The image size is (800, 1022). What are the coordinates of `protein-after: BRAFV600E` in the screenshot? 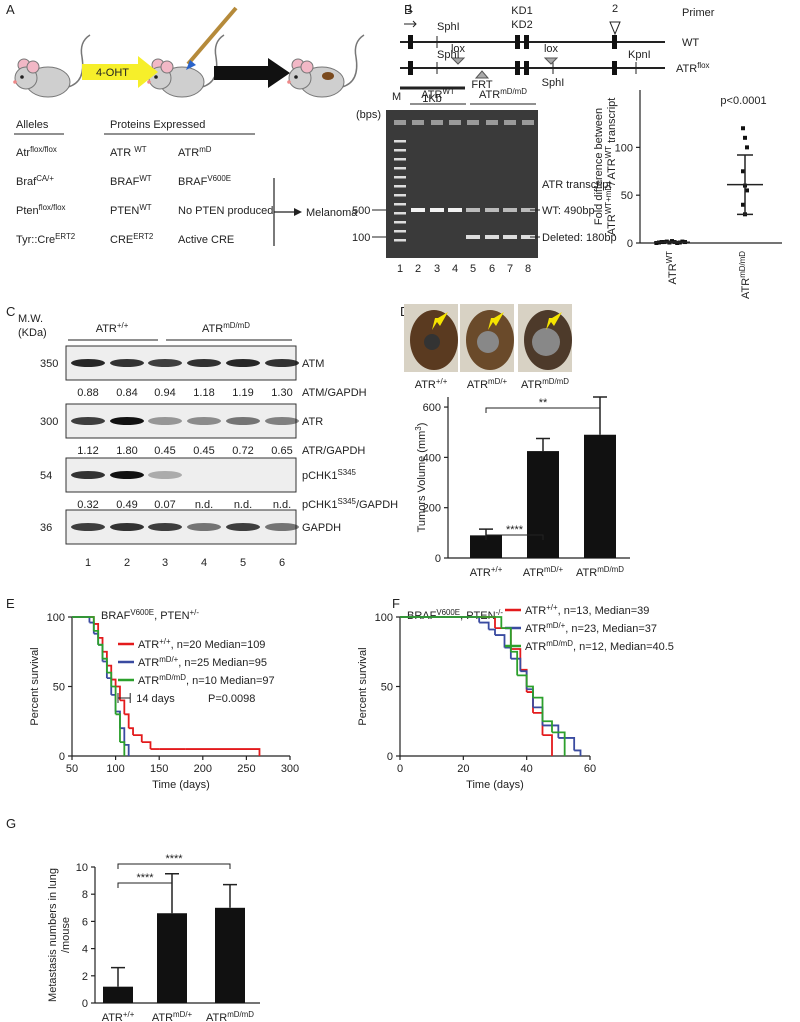 It's located at (204, 181).